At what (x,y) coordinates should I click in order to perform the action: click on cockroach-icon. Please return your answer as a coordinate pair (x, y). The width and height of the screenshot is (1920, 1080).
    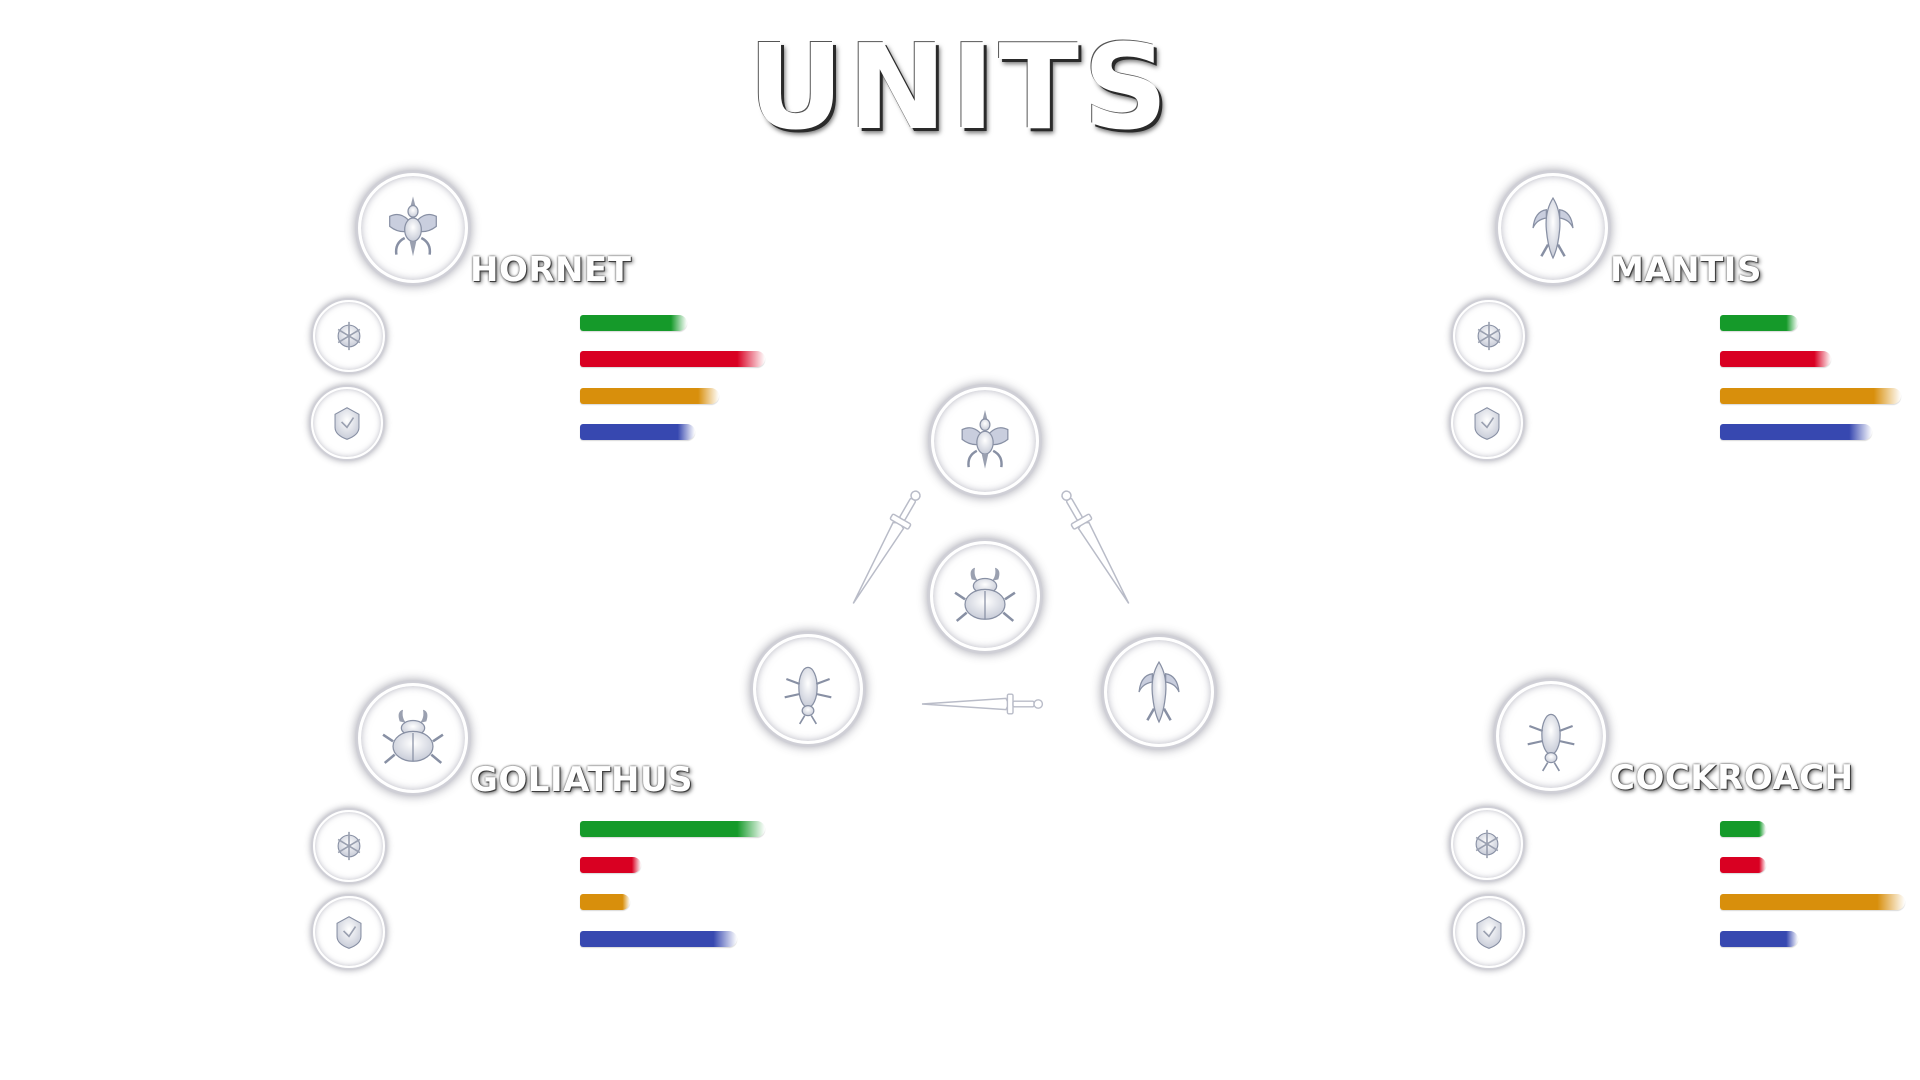
    Looking at the image, I should click on (1551, 736).